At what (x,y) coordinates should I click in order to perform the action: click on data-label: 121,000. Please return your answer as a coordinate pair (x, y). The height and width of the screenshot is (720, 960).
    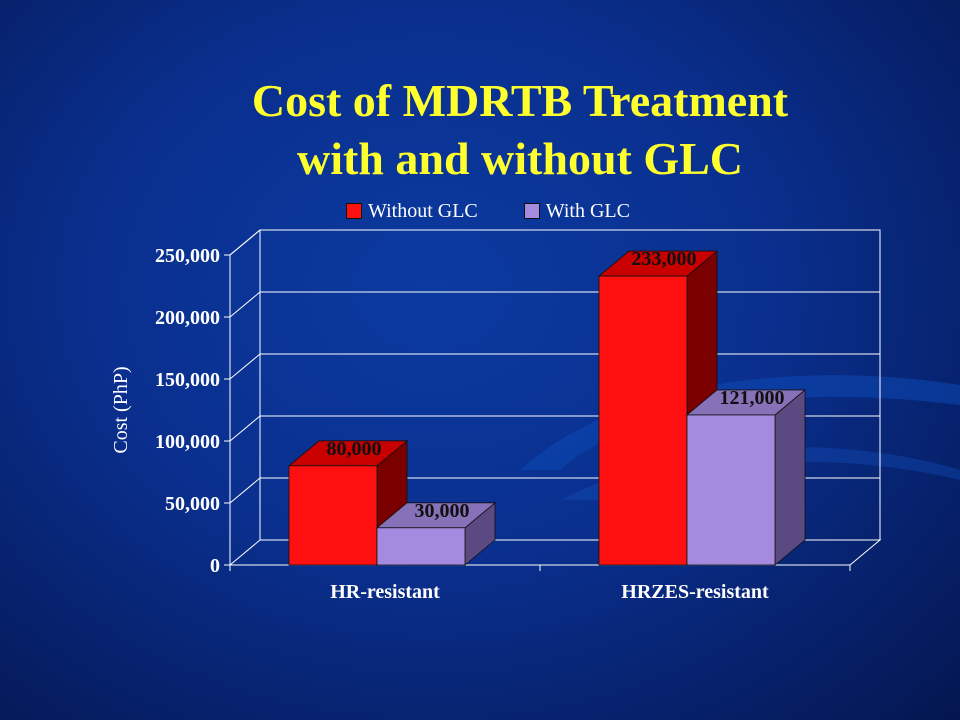
    Looking at the image, I should click on (752, 398).